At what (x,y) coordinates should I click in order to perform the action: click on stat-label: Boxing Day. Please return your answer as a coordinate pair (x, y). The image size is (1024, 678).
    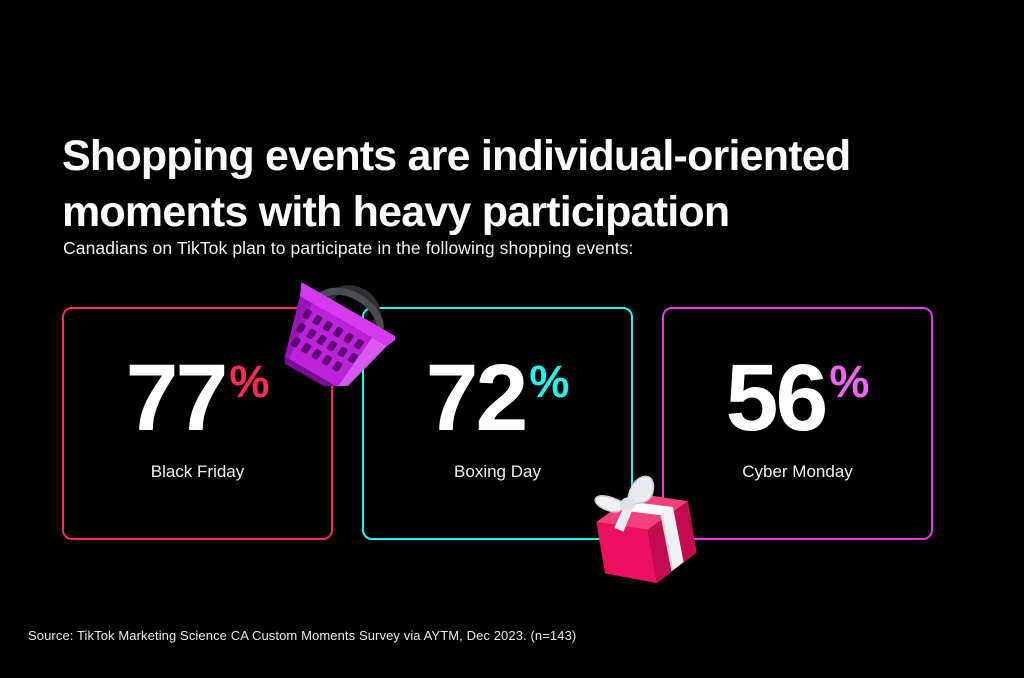
    Looking at the image, I should click on (497, 472).